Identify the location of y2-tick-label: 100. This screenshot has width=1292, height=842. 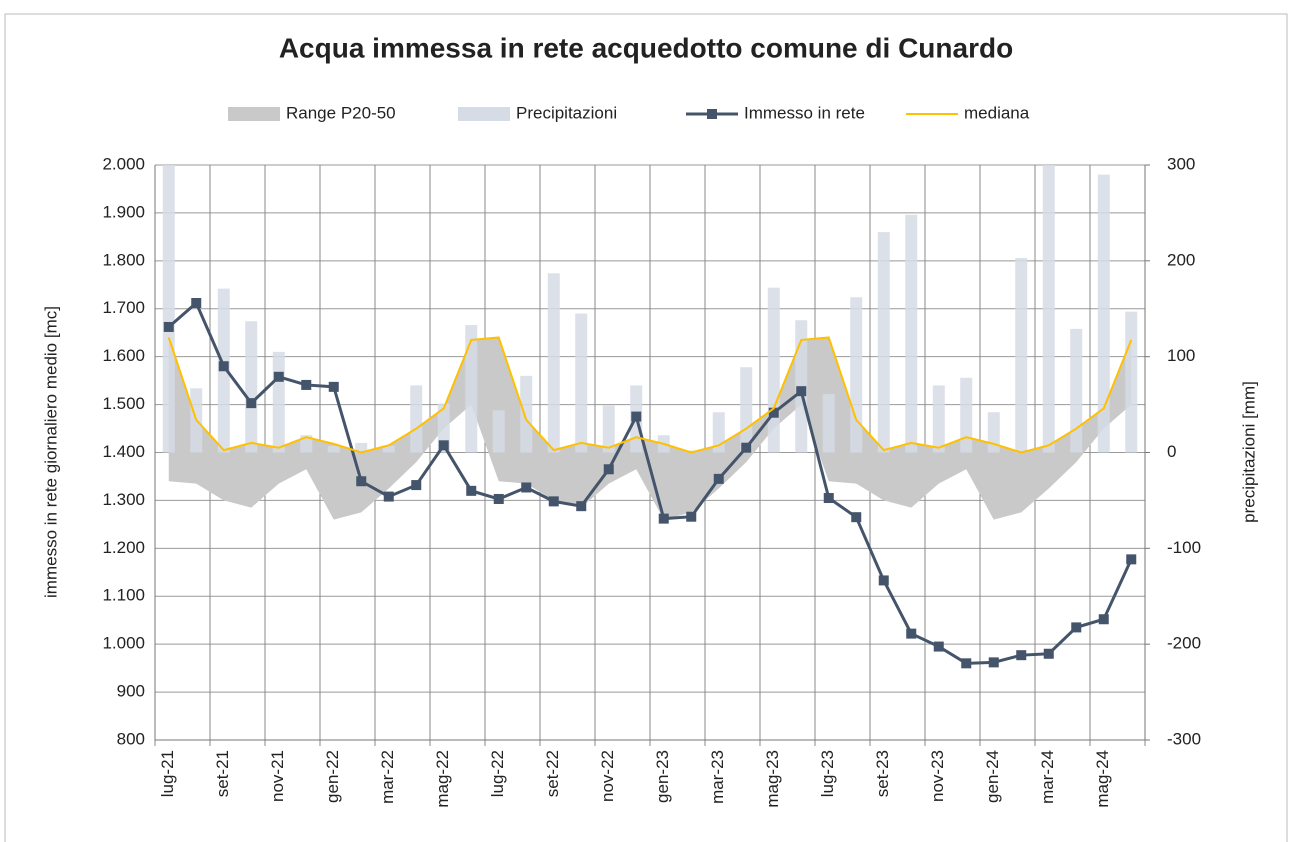
(1181, 355).